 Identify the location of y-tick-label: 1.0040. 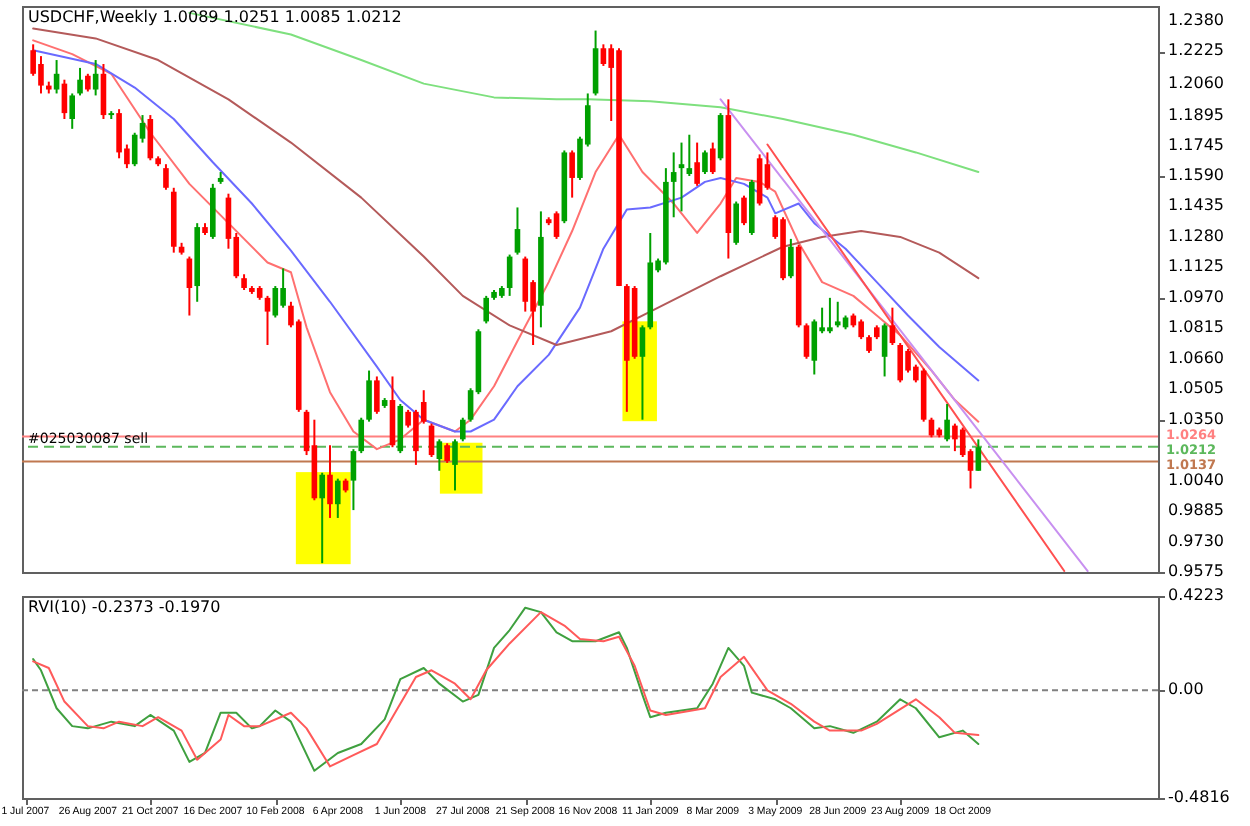
(1196, 479).